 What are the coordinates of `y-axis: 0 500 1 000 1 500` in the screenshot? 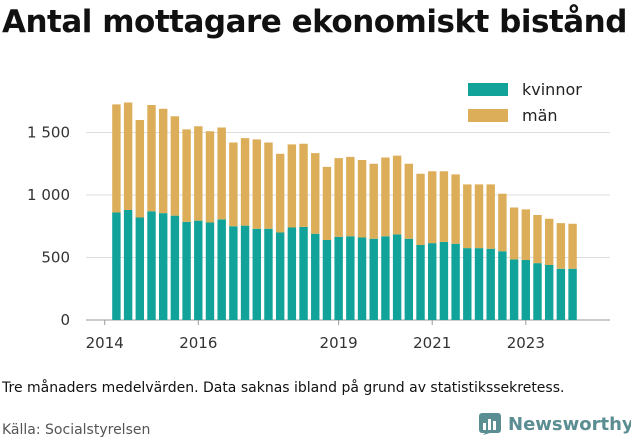 It's located at (48, 227).